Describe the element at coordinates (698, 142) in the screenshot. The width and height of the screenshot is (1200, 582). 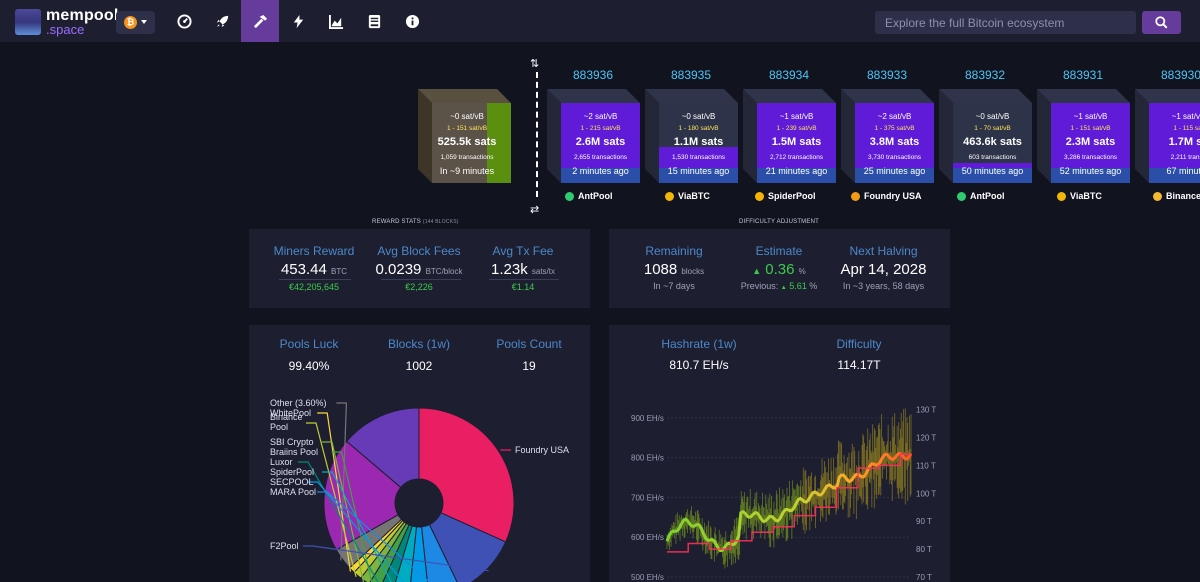
I see `block-size: 1.1M sats` at that location.